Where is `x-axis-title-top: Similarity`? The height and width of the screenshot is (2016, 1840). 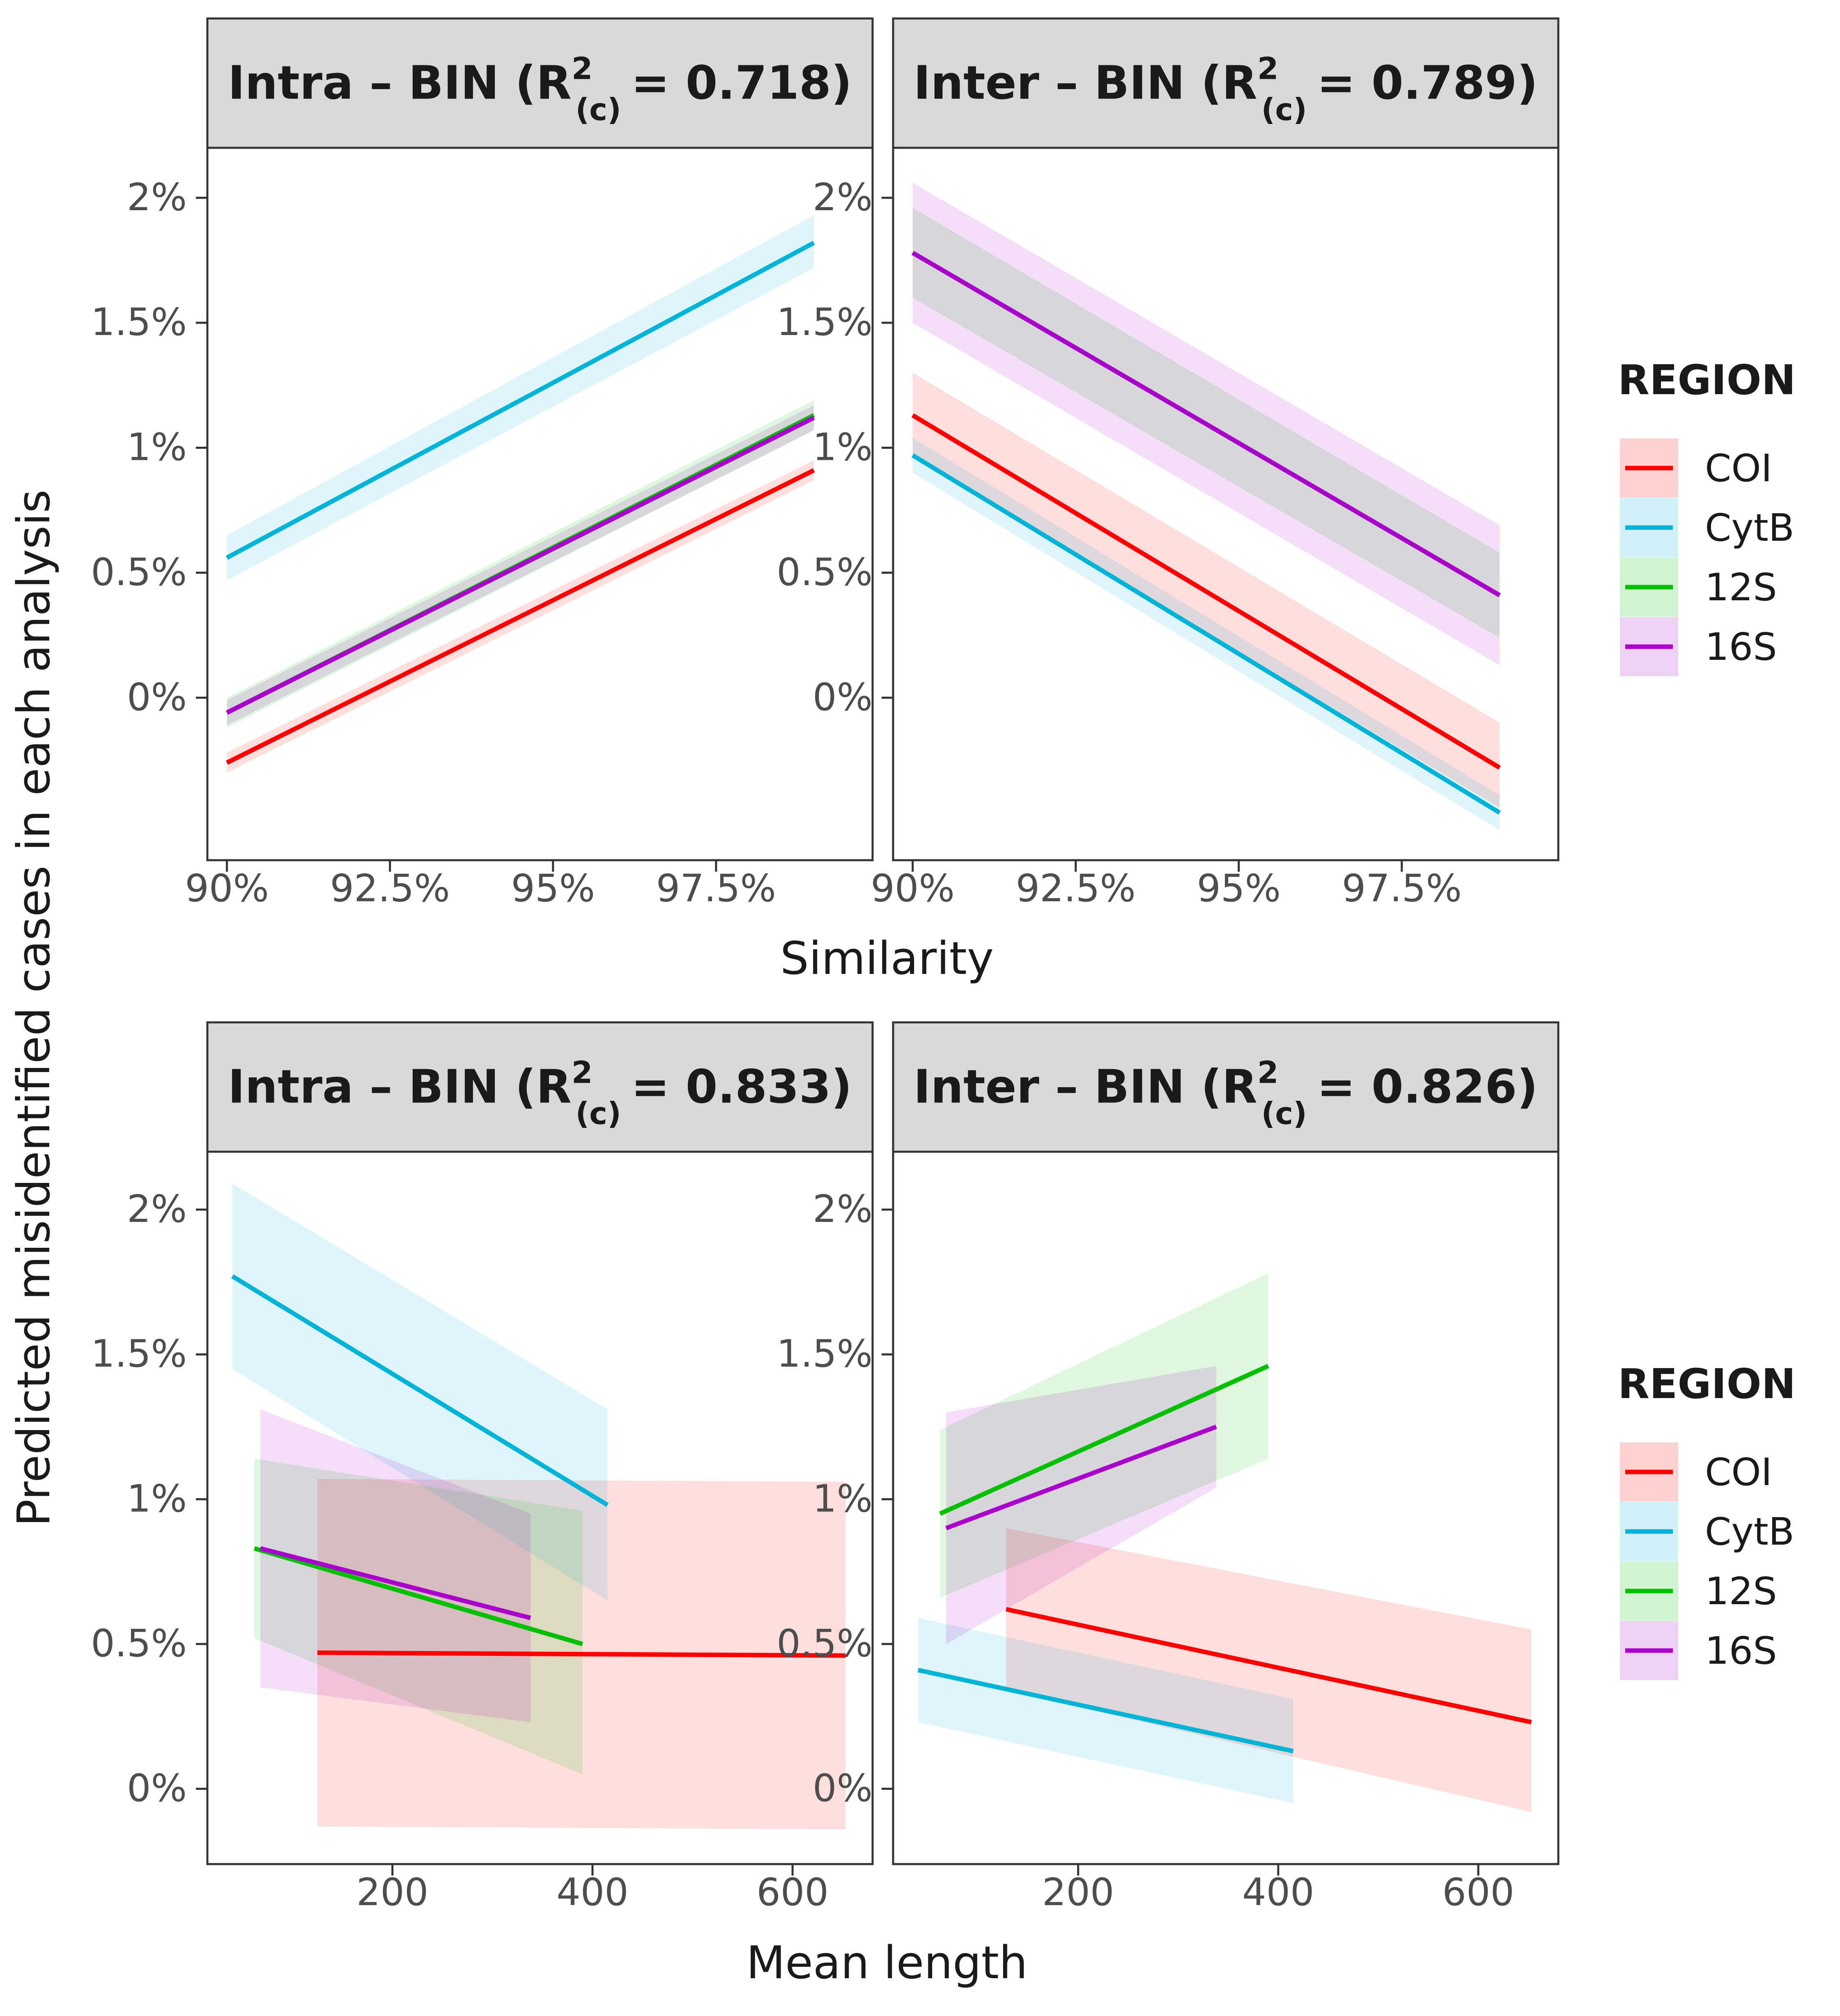 x-axis-title-top: Similarity is located at coordinates (887, 958).